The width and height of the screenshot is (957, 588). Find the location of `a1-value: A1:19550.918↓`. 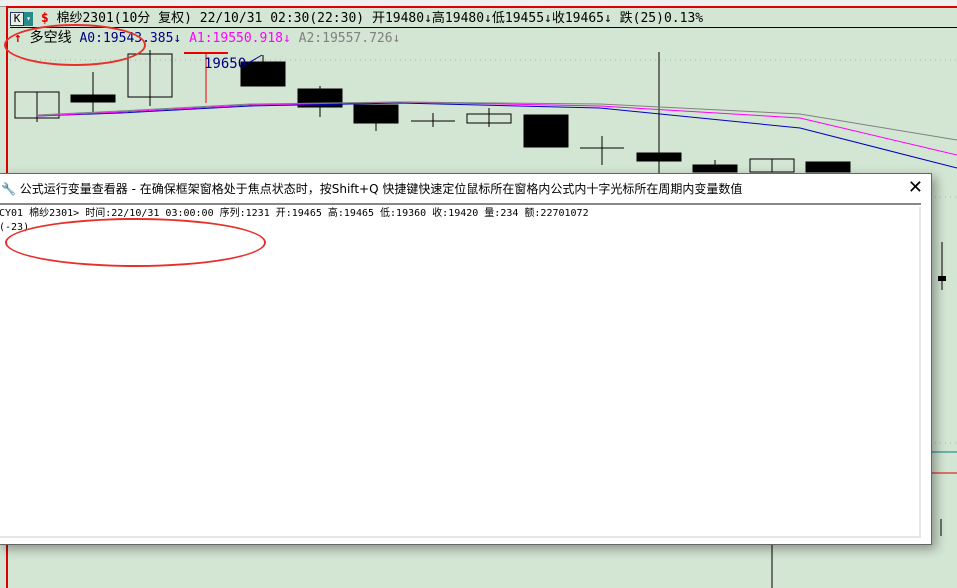

a1-value: A1:19550.918↓ is located at coordinates (240, 38).